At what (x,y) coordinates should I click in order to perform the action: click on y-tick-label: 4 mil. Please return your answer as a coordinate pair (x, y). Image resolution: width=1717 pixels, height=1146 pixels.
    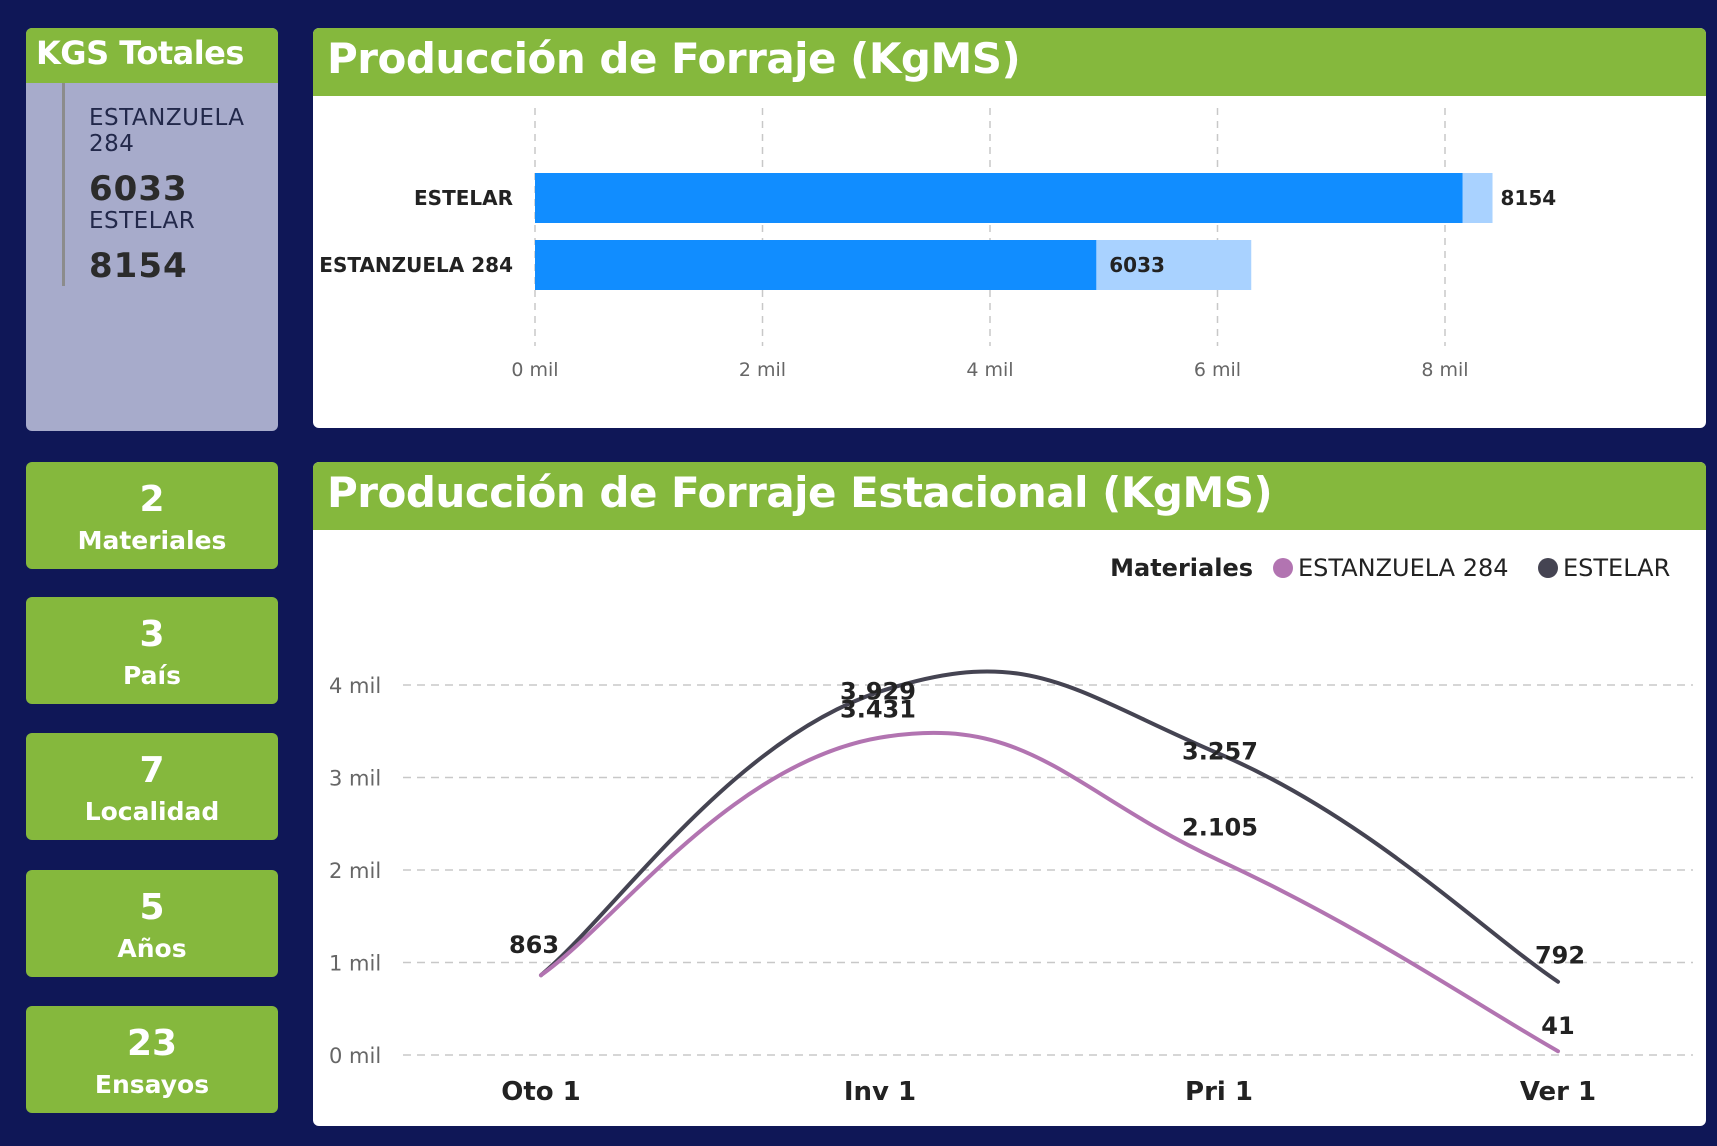
    Looking at the image, I should click on (355, 686).